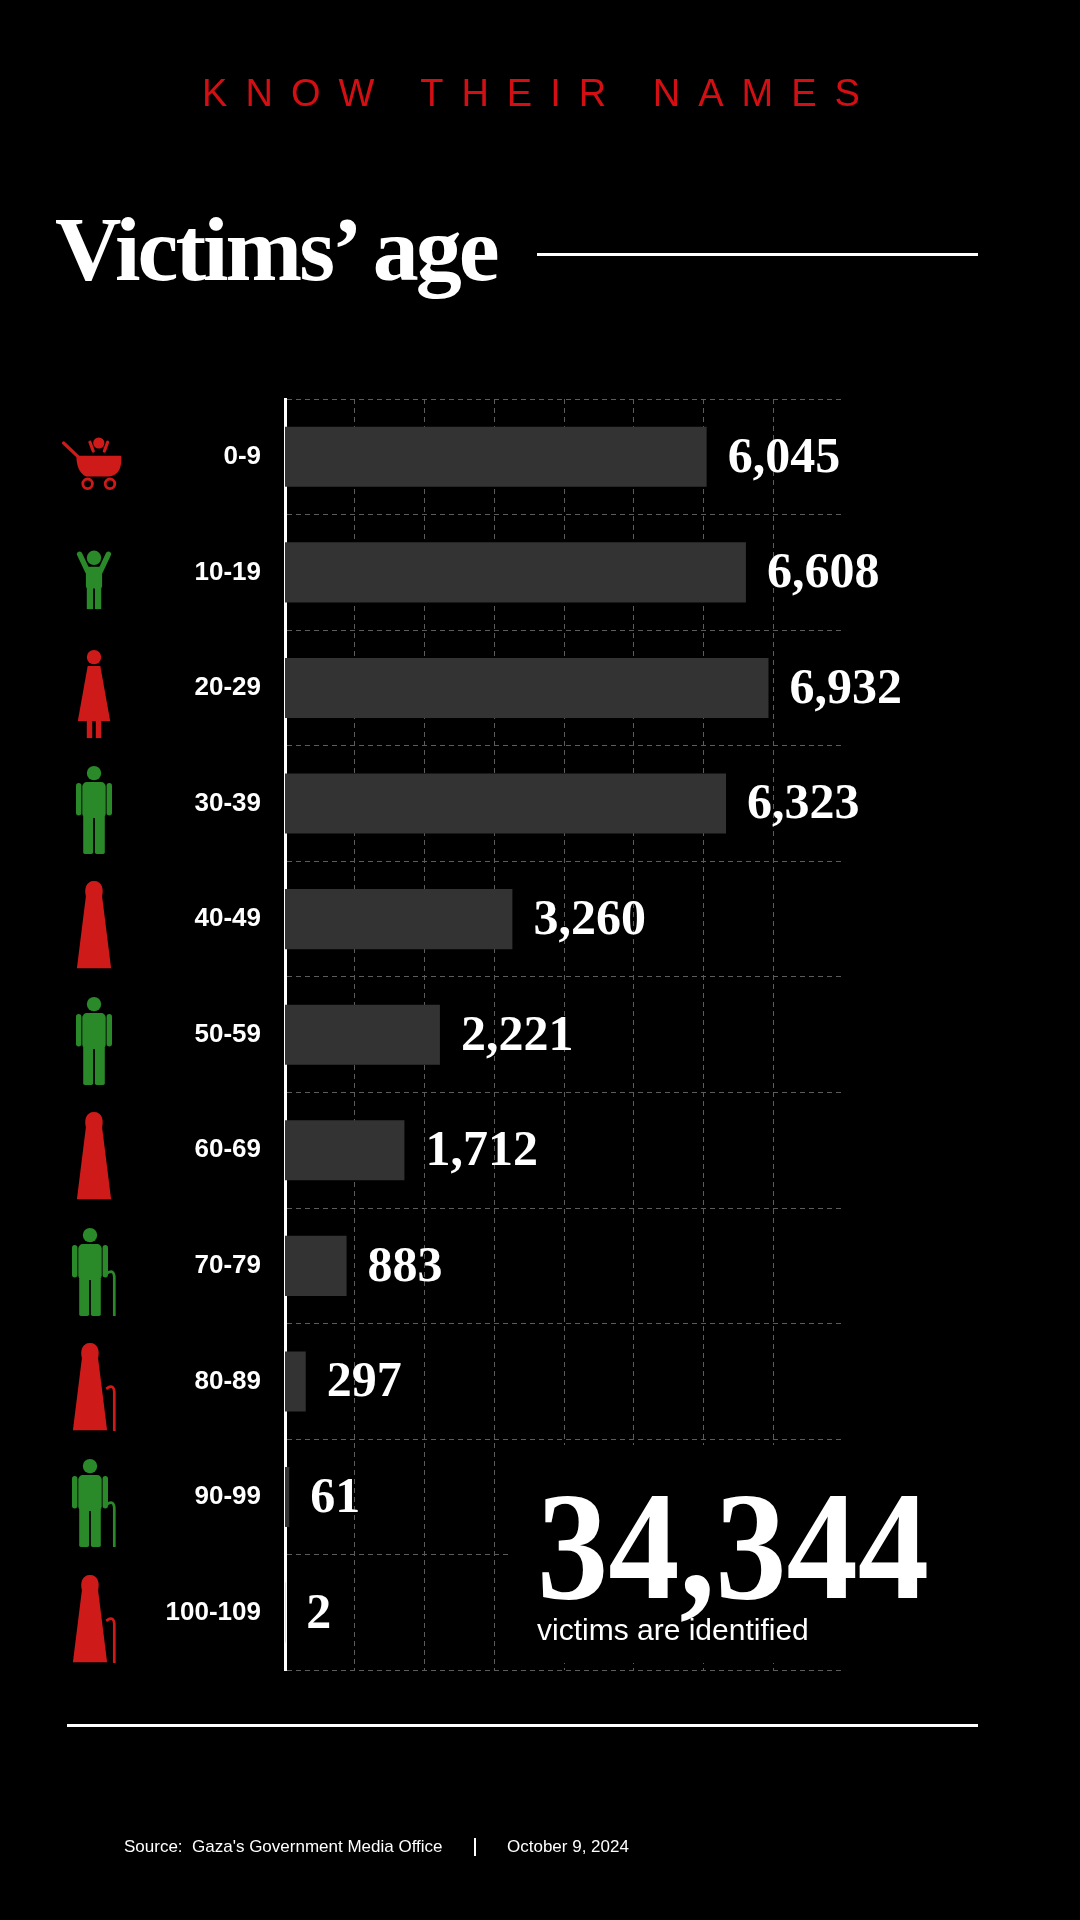  What do you see at coordinates (242, 454) in the screenshot?
I see `y-tick-label: 0-9` at bounding box center [242, 454].